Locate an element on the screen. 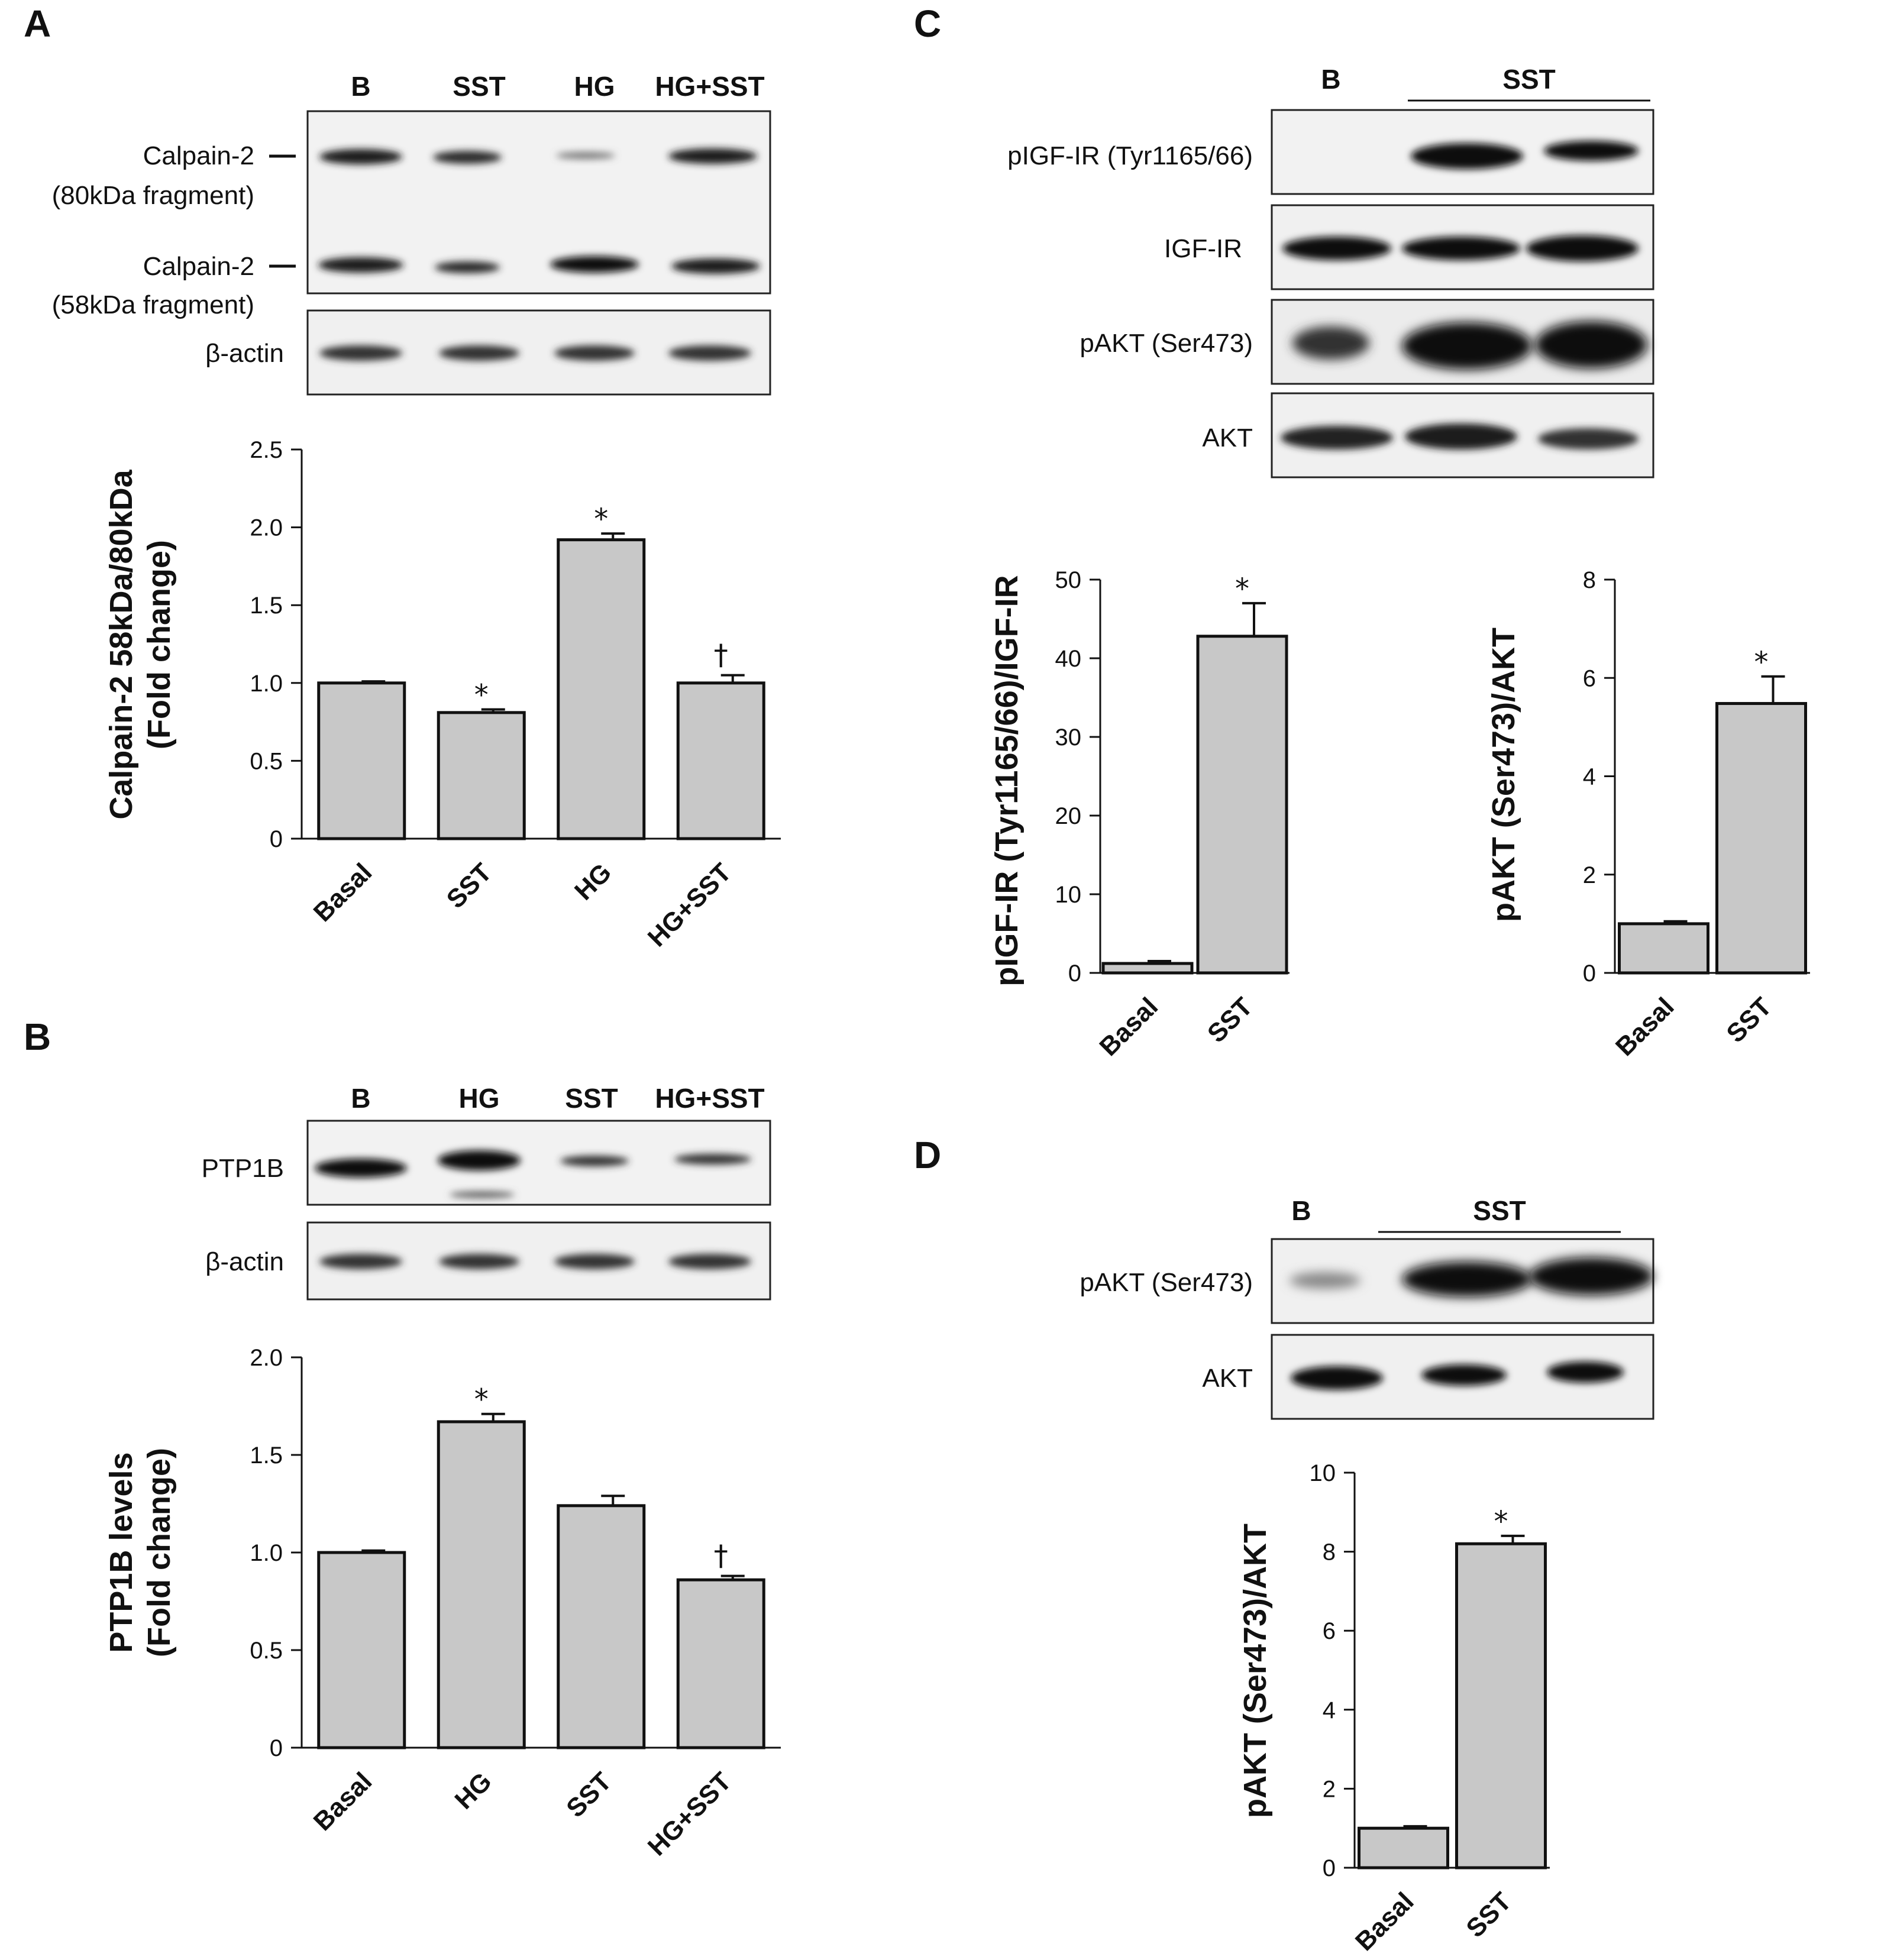  y-tick-label: 40 is located at coordinates (1069, 659).